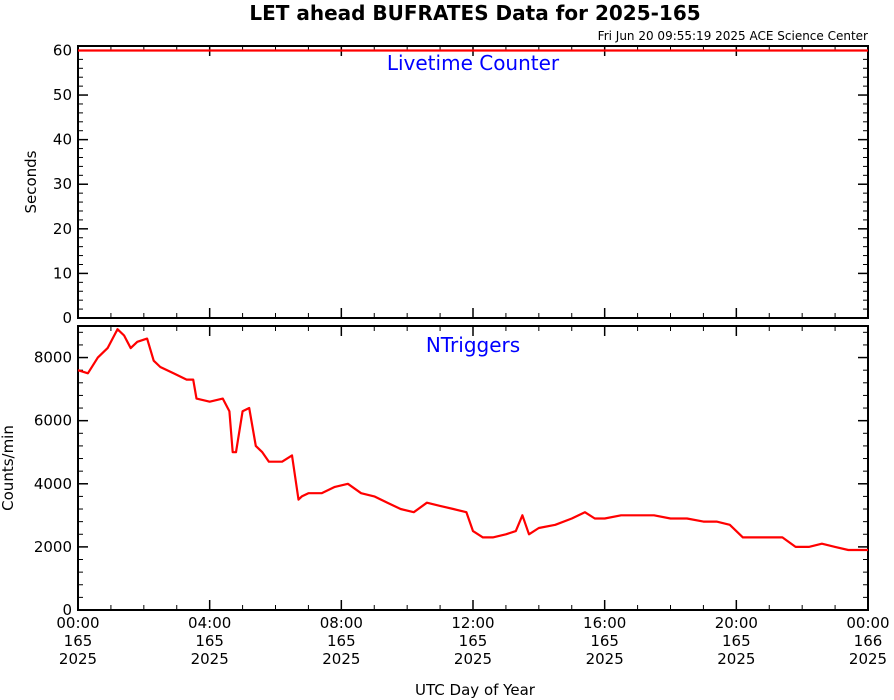 The height and width of the screenshot is (700, 894). Describe the element at coordinates (473, 345) in the screenshot. I see `ntriggers-panel-title: NTriggers` at that location.